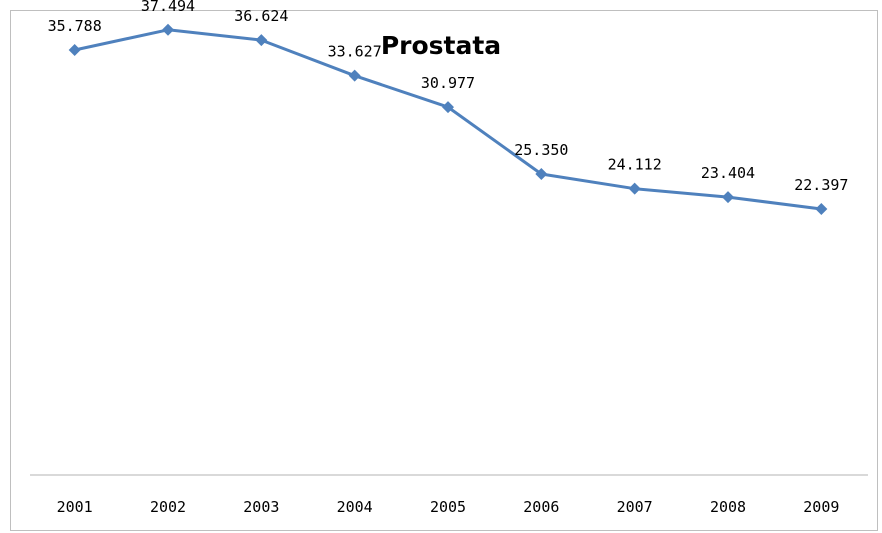 The width and height of the screenshot is (882, 533). Describe the element at coordinates (635, 507) in the screenshot. I see `x-tick-label-2007: 2007` at that location.